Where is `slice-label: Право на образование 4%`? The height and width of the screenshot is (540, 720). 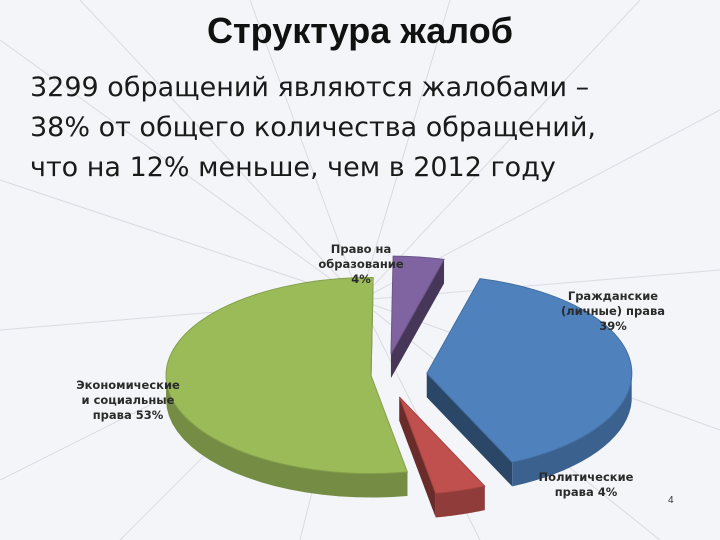 slice-label: Право на образование 4% is located at coordinates (361, 264).